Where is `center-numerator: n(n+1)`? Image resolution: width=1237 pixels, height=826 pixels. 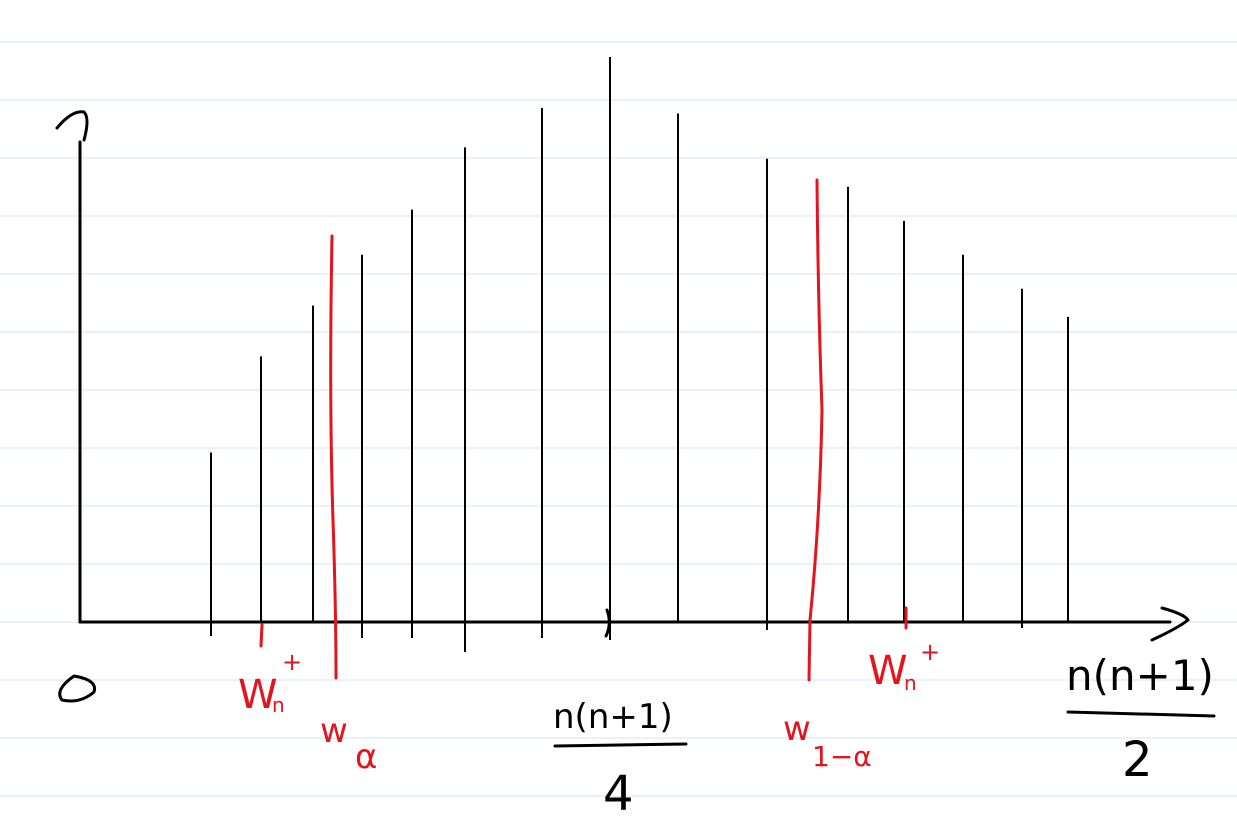
center-numerator: n(n+1) is located at coordinates (613, 717).